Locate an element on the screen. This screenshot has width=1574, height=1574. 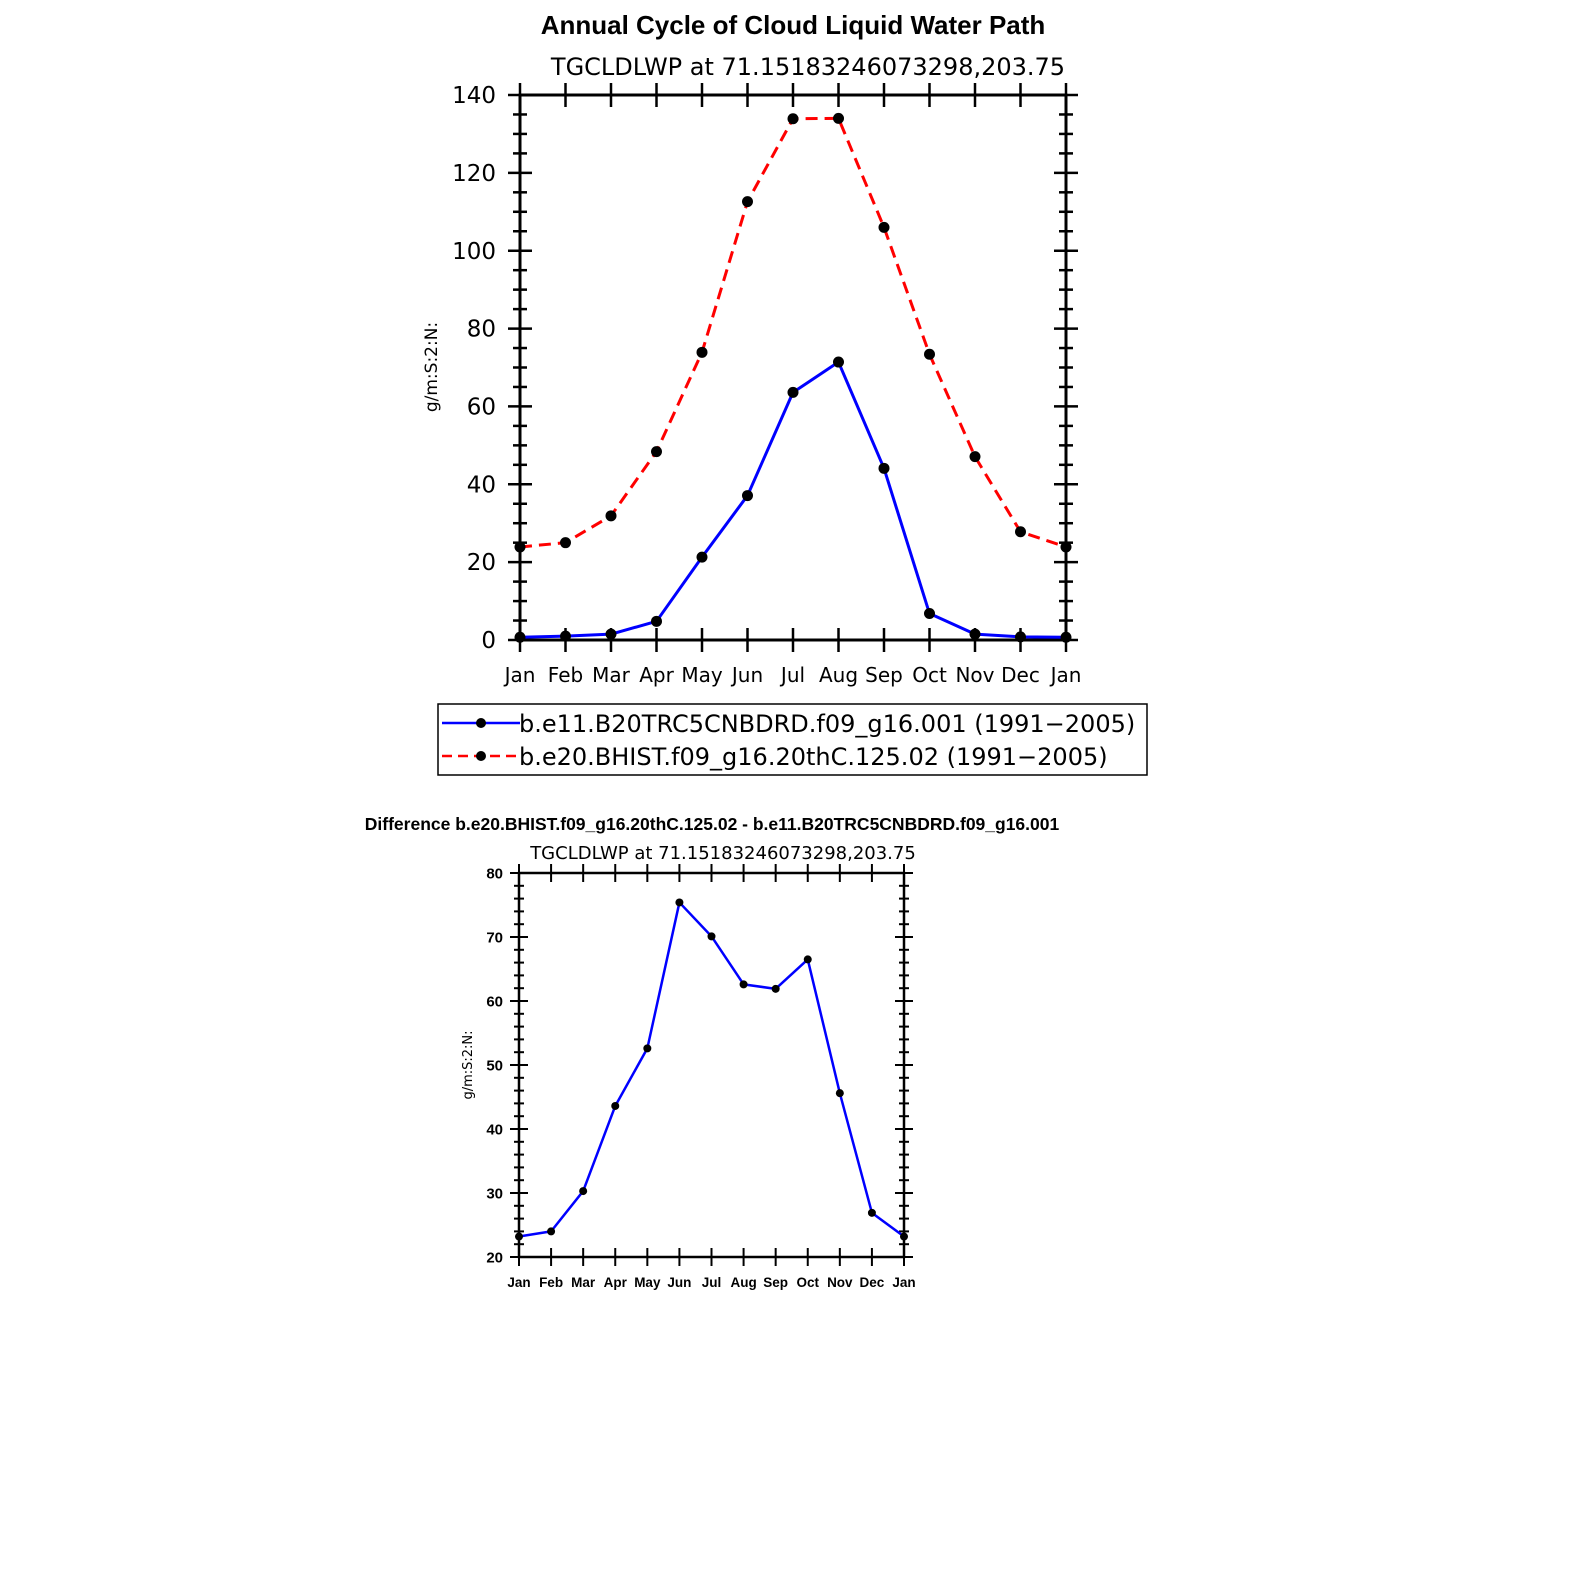
y-tick-label: 120 is located at coordinates (474, 174).